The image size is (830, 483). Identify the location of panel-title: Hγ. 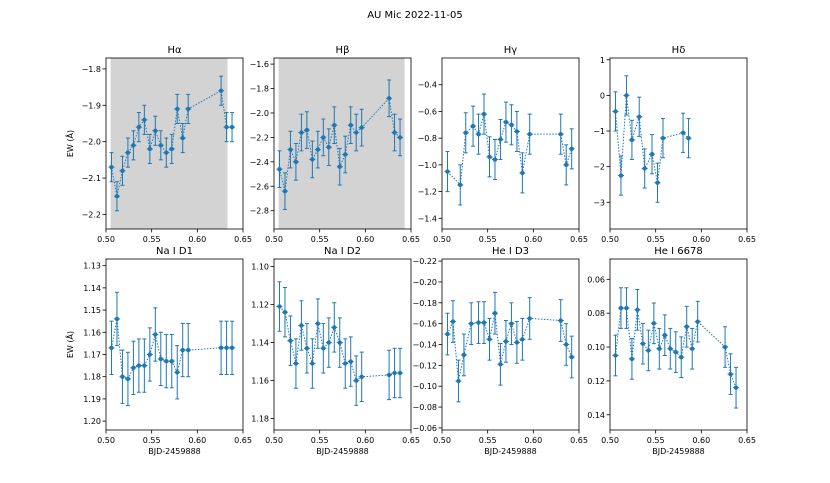
(511, 50).